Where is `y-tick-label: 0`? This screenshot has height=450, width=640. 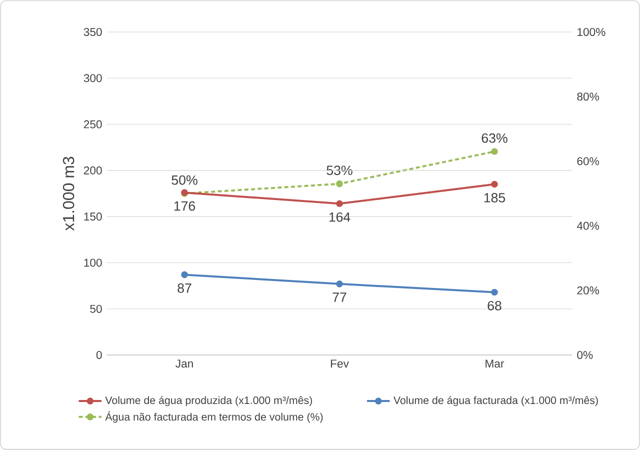
y-tick-label: 0 is located at coordinates (99, 354).